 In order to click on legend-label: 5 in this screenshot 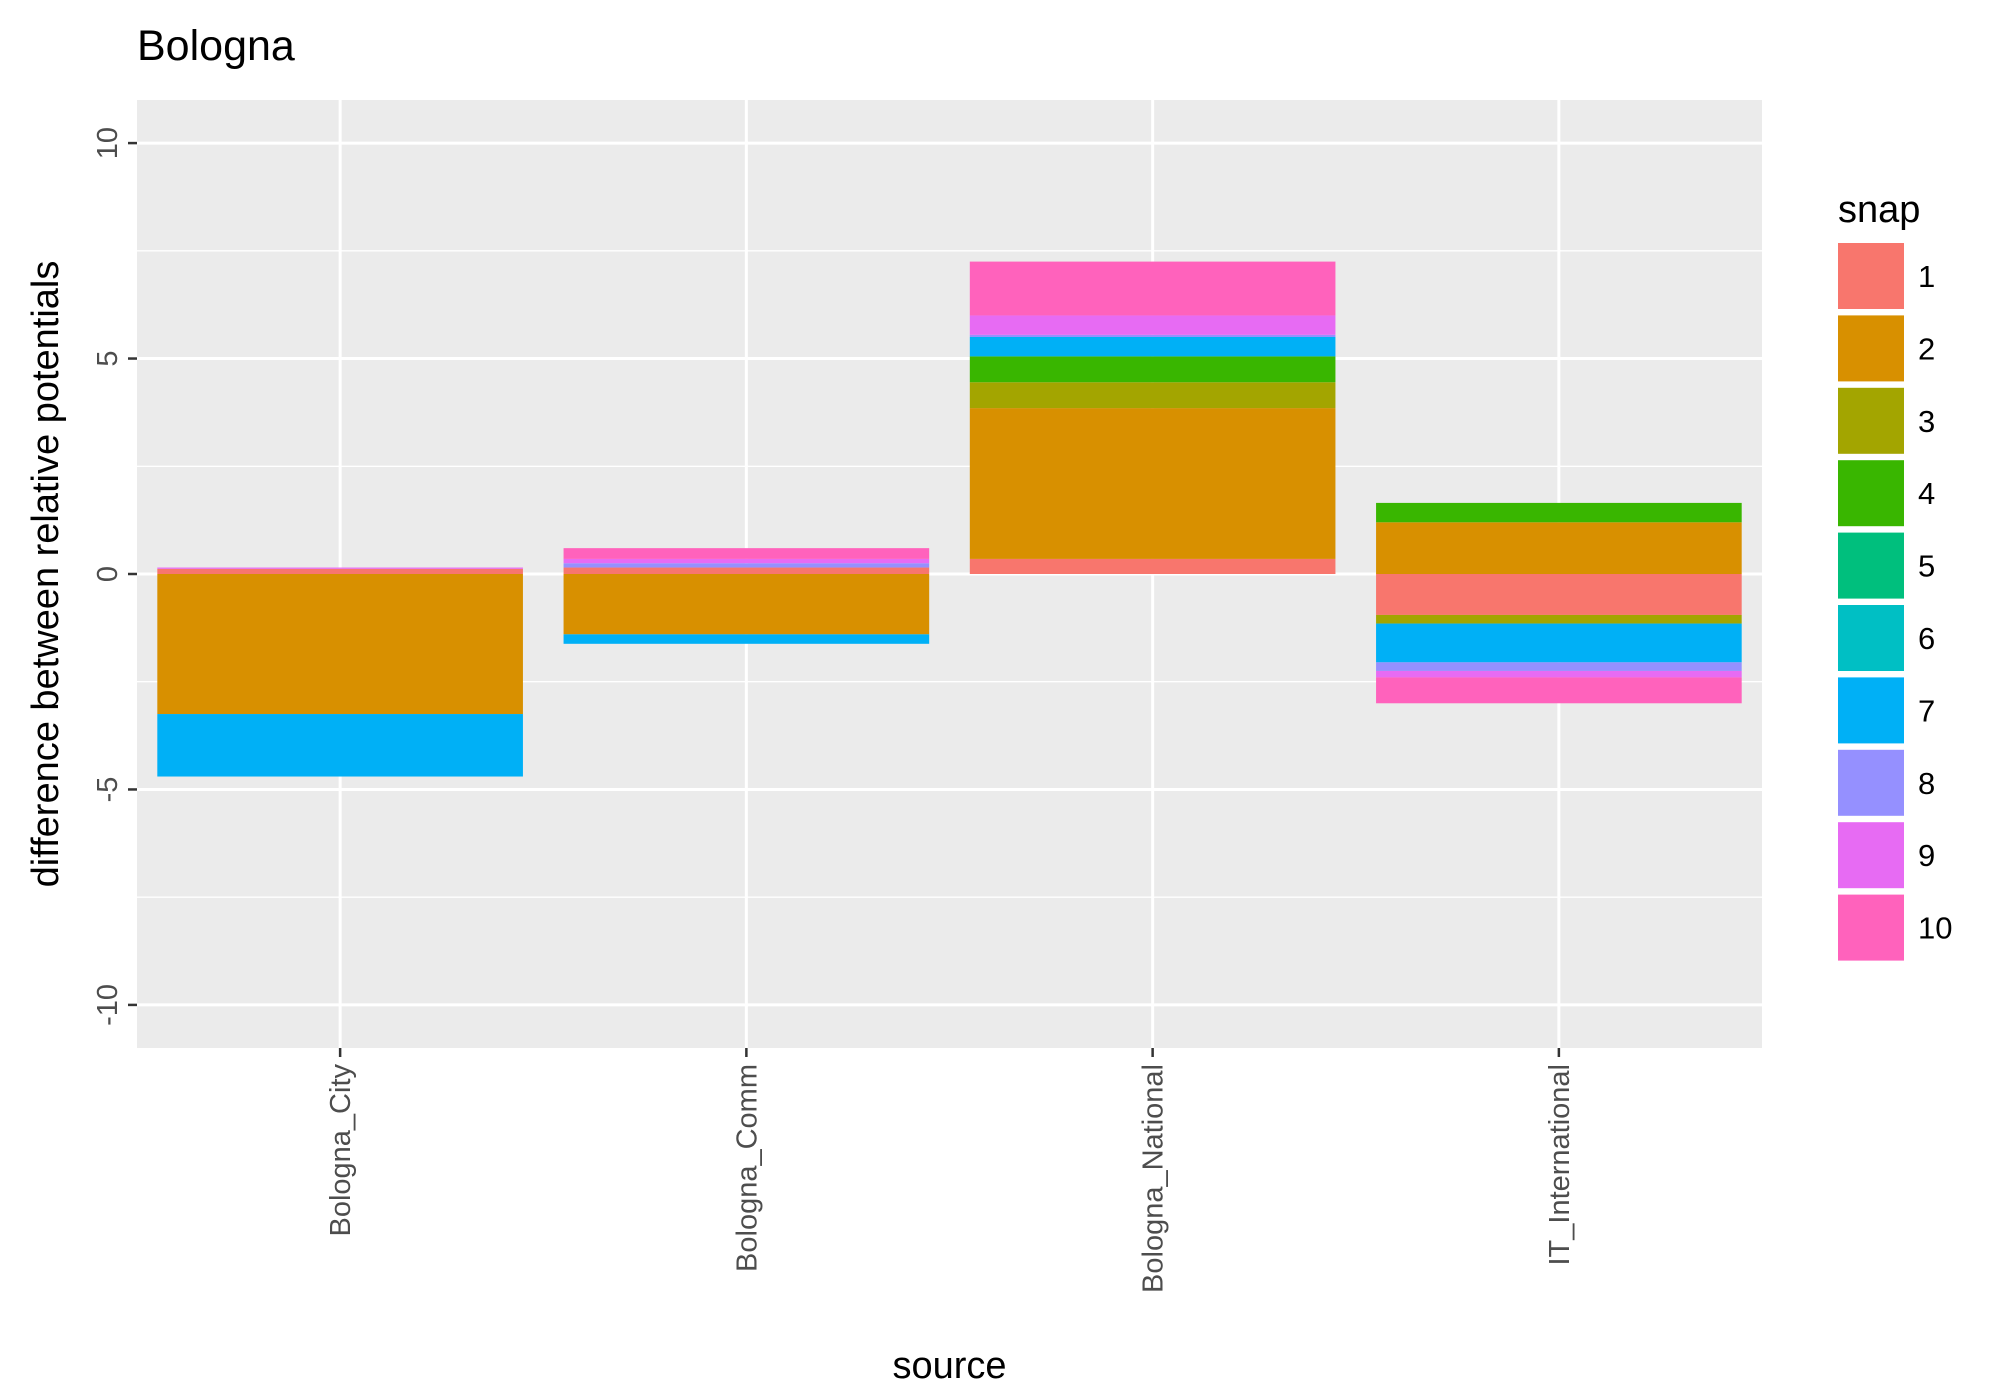, I will do `click(1926, 566)`.